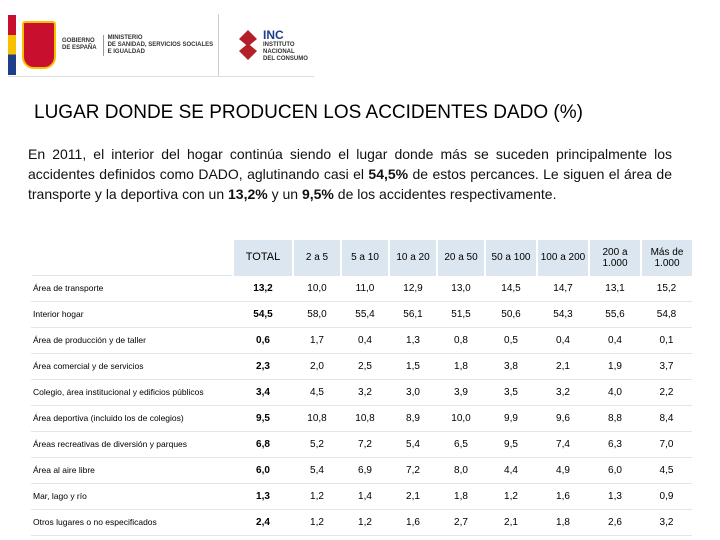 The image size is (720, 540). What do you see at coordinates (563, 444) in the screenshot?
I see `cell: 7,4` at bounding box center [563, 444].